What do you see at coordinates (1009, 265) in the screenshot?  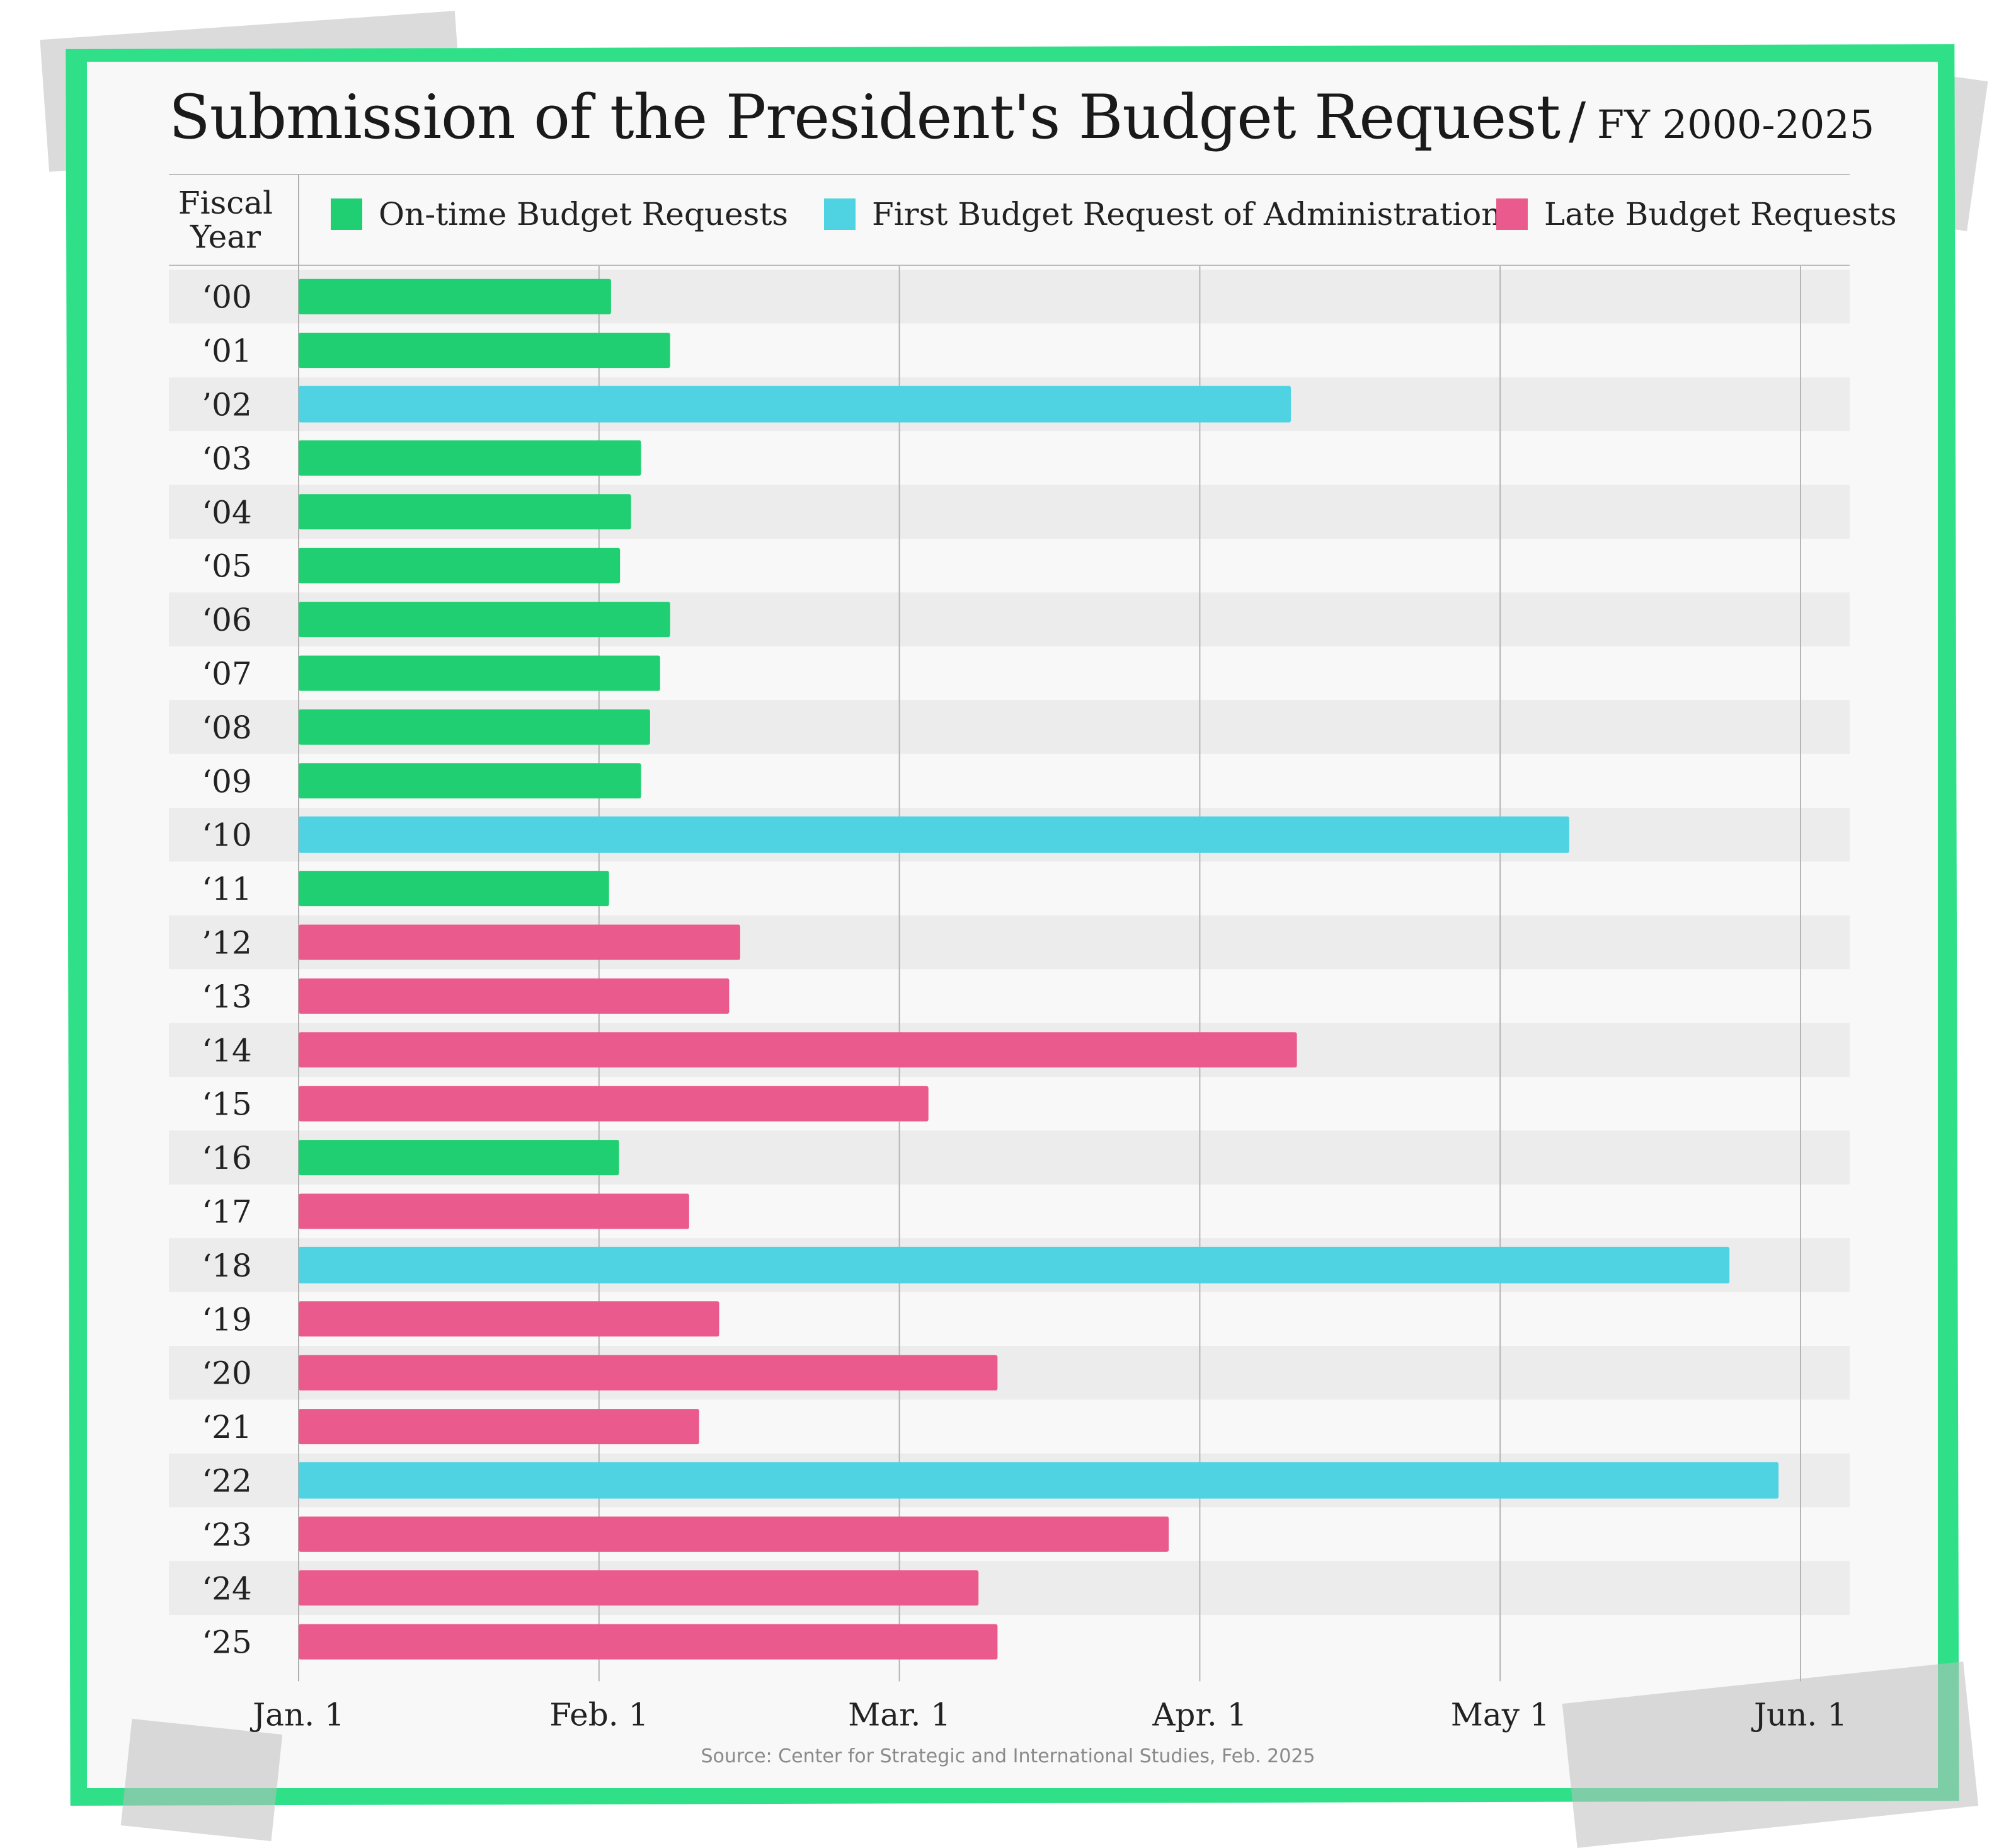 I see `legend-rule` at bounding box center [1009, 265].